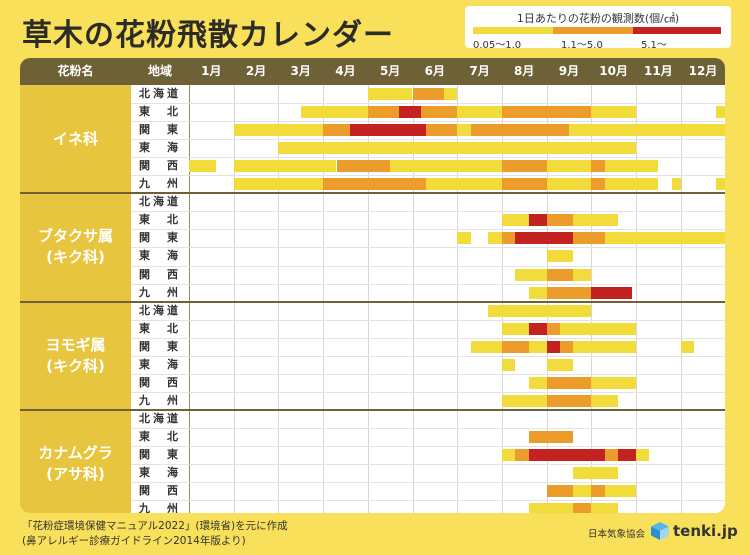  What do you see at coordinates (75, 139) in the screenshot?
I see `pollen-name-cell: イネ科` at bounding box center [75, 139].